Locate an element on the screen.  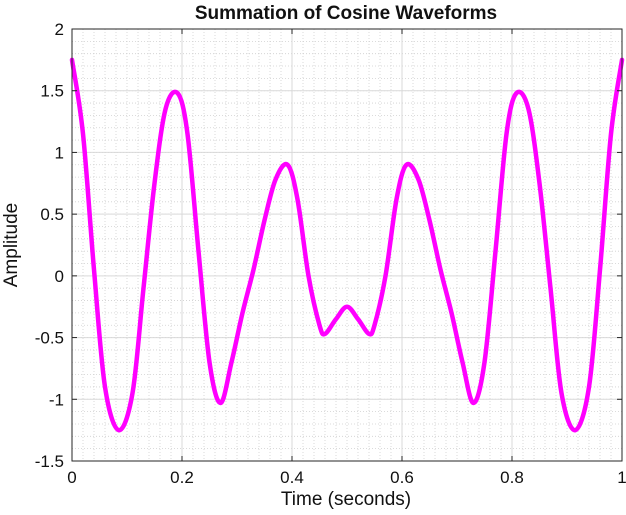
y-tick-label: 1.5 is located at coordinates (52, 91).